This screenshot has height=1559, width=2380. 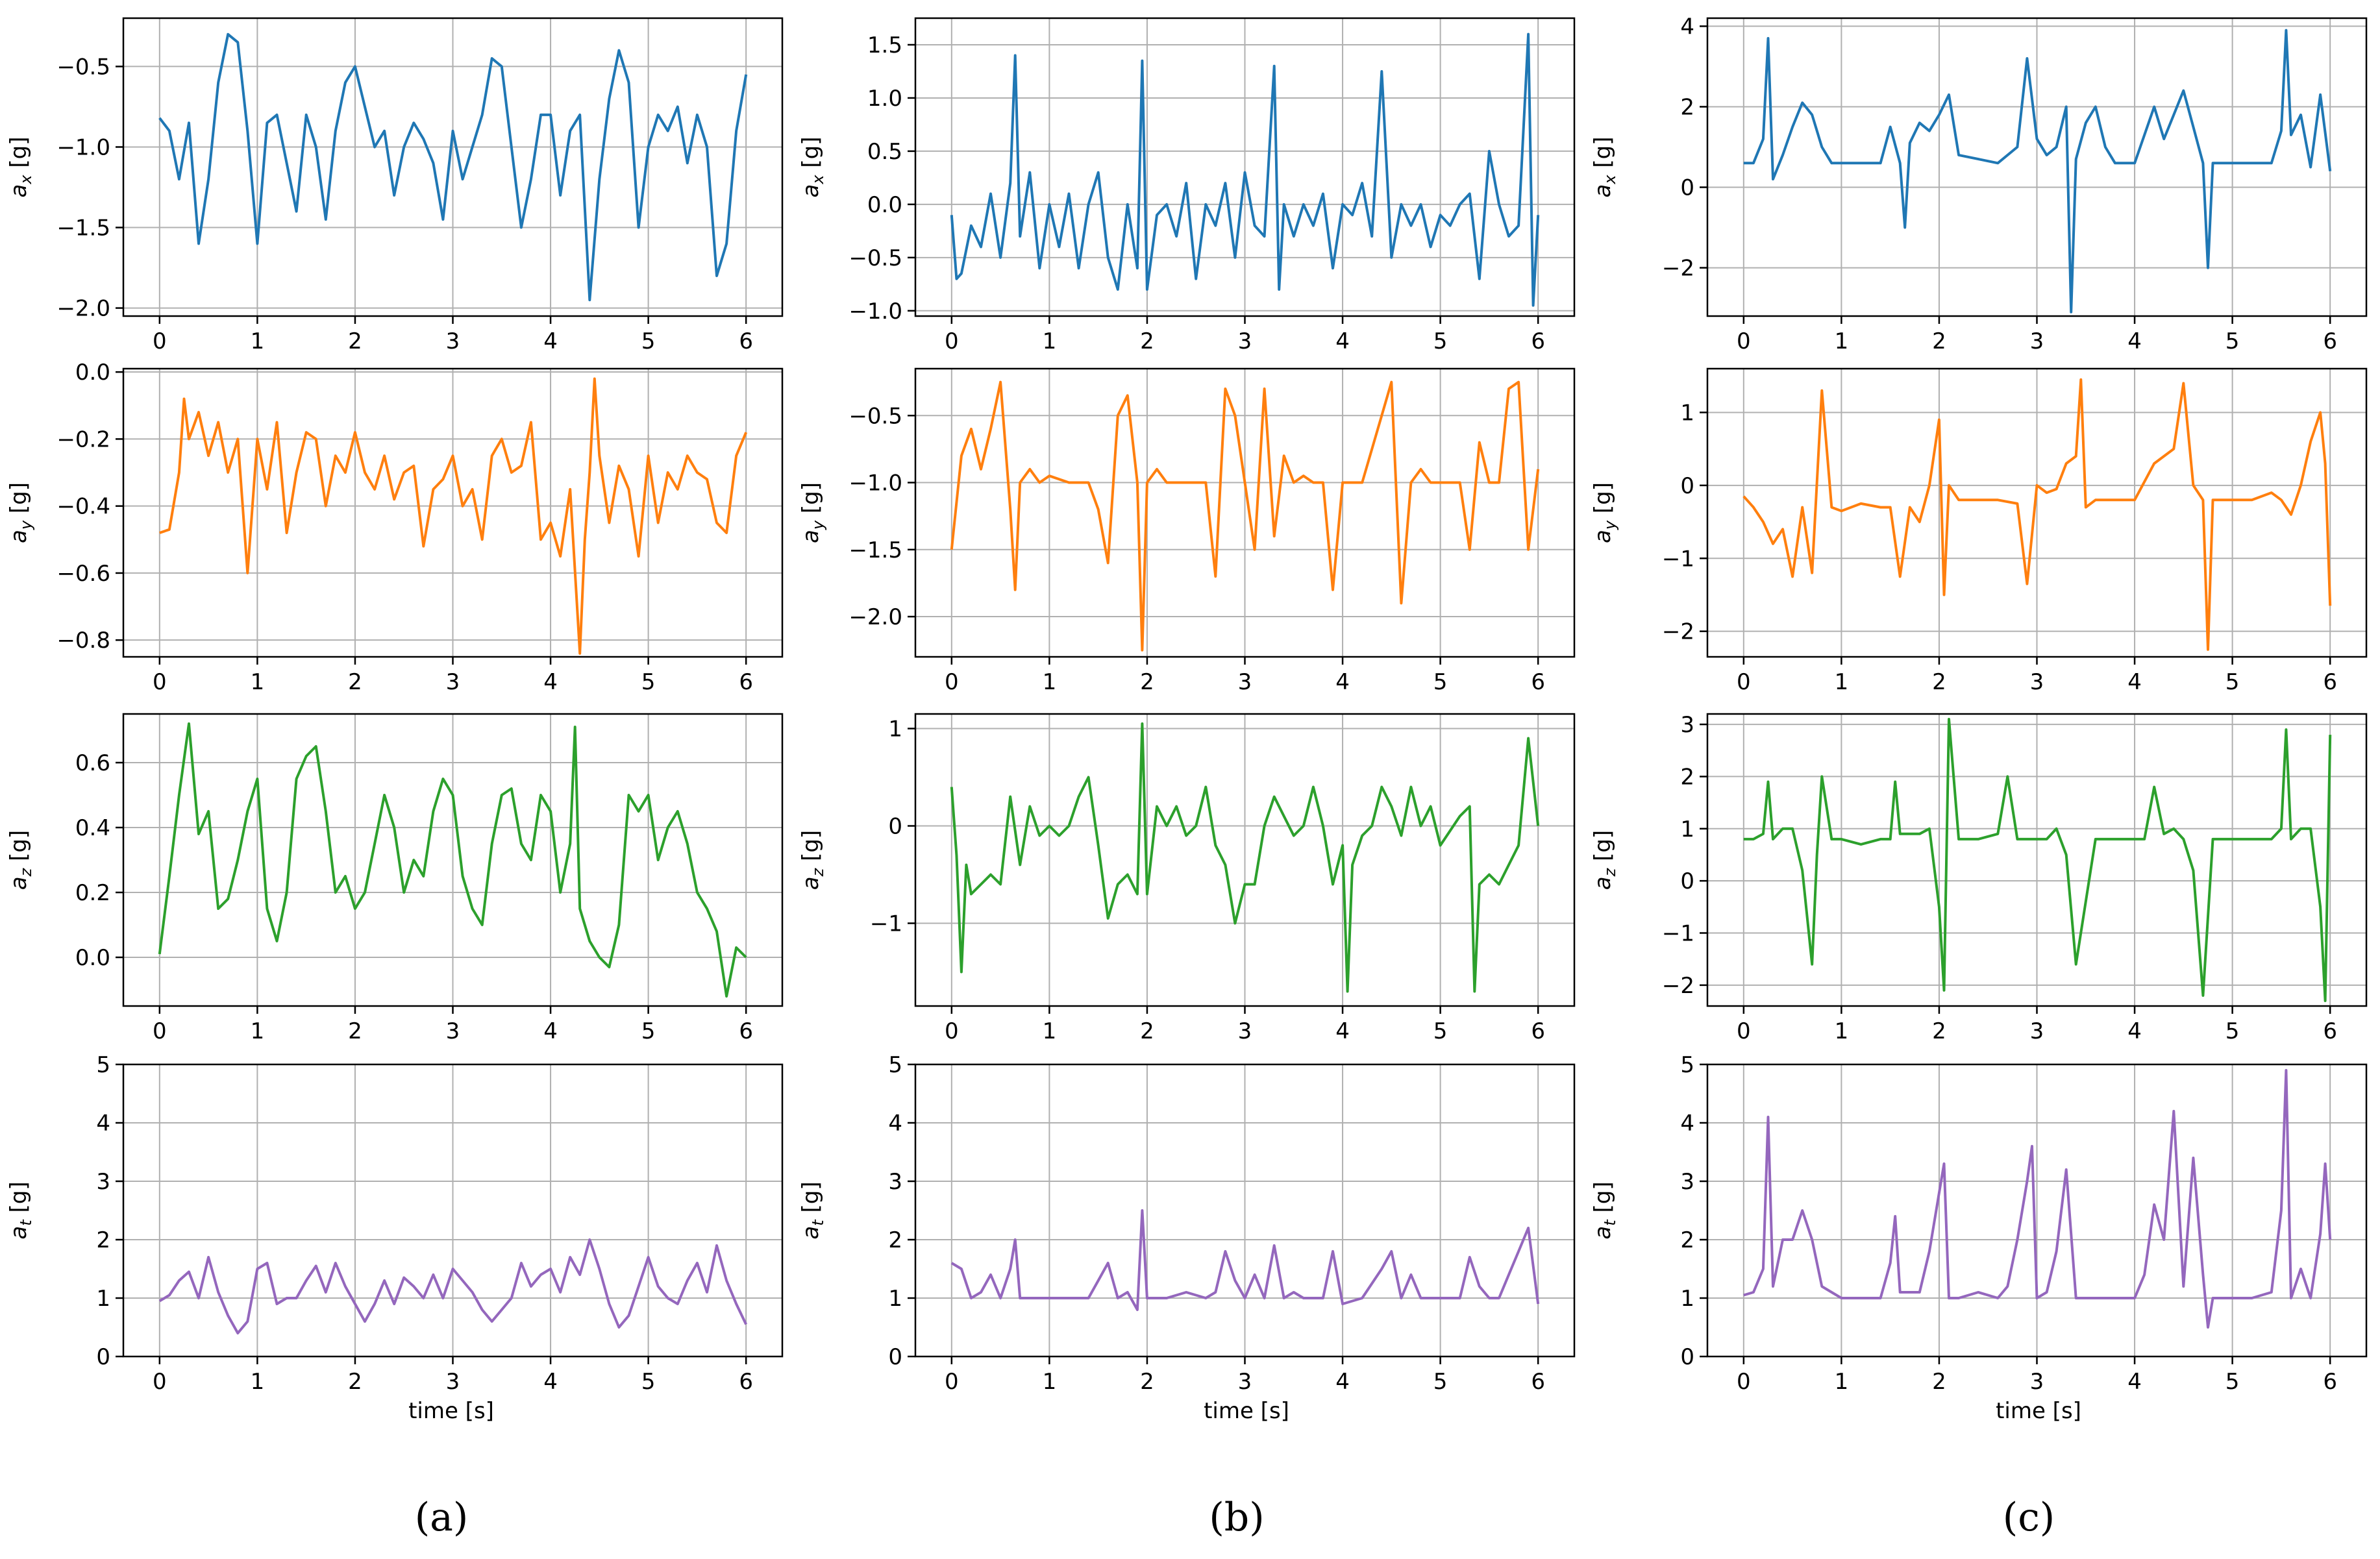 What do you see at coordinates (26, 525) in the screenshot?
I see `y-axis-label-subscript: y` at bounding box center [26, 525].